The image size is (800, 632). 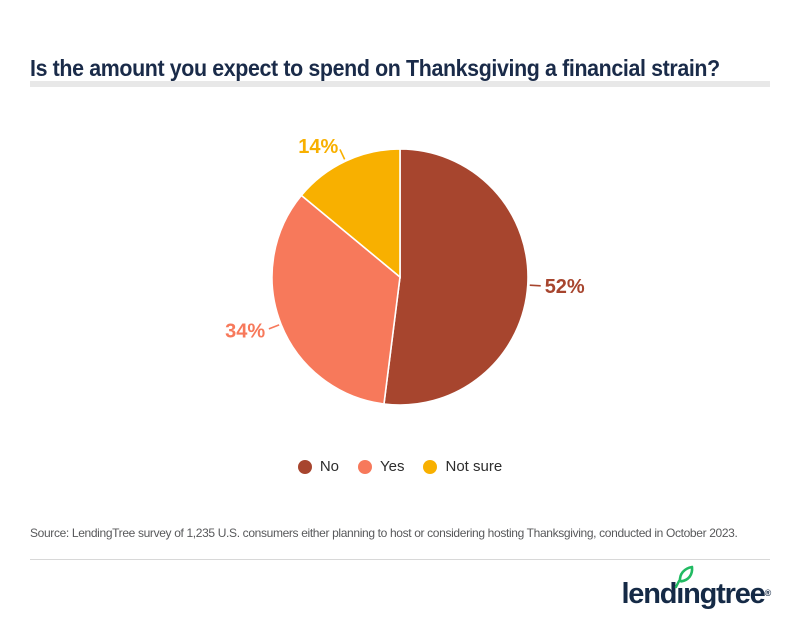 What do you see at coordinates (274, 327) in the screenshot?
I see `pie-label-leader-yes` at bounding box center [274, 327].